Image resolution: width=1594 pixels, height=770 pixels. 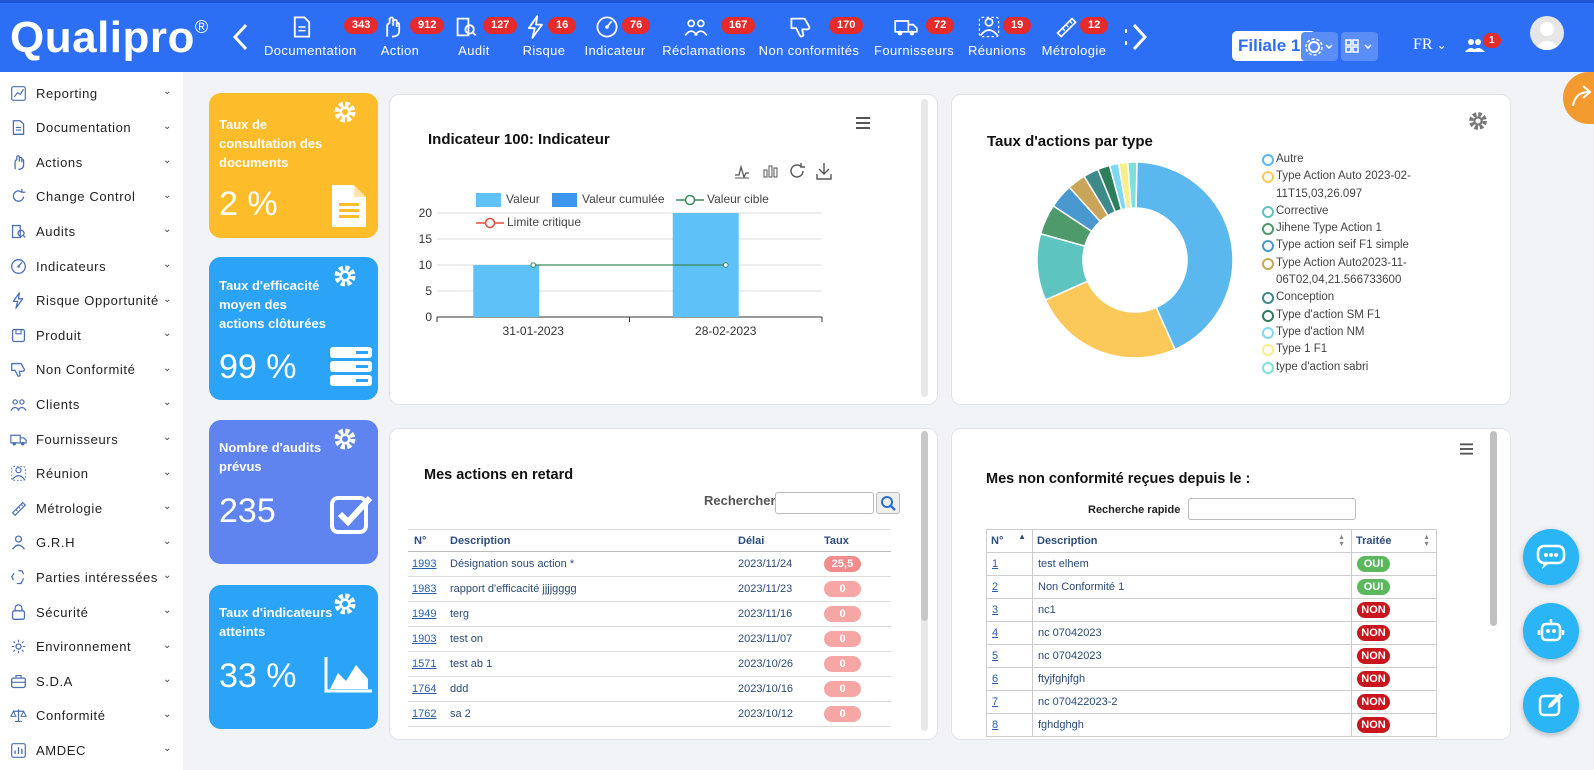 What do you see at coordinates (1192, 541) in the screenshot?
I see `col-description: Description ▲ ▼` at bounding box center [1192, 541].